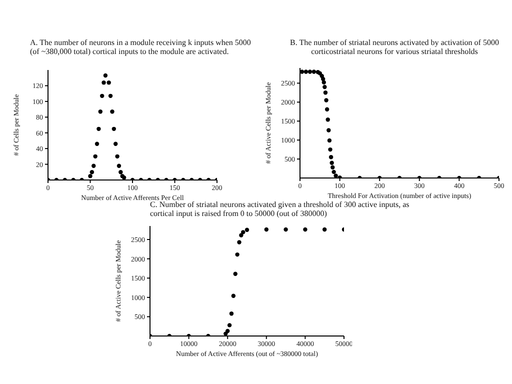 Image resolution: width=512 pixels, height=384 pixels. I want to click on chart-title: A. The number of neurons in a module receiving k inputs when 5000 (of ~380,000 total) cortical inputs to the module are activated., so click(141, 47).